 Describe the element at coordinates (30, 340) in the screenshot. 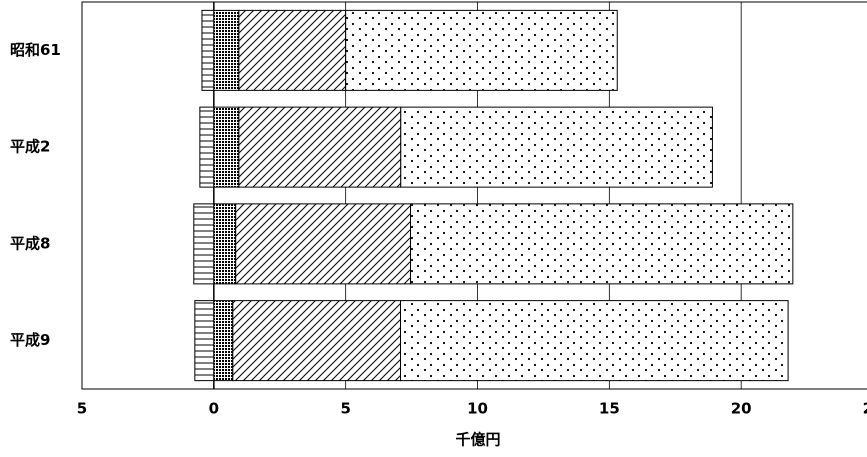

I see `y-tick-label: 平成9` at that location.